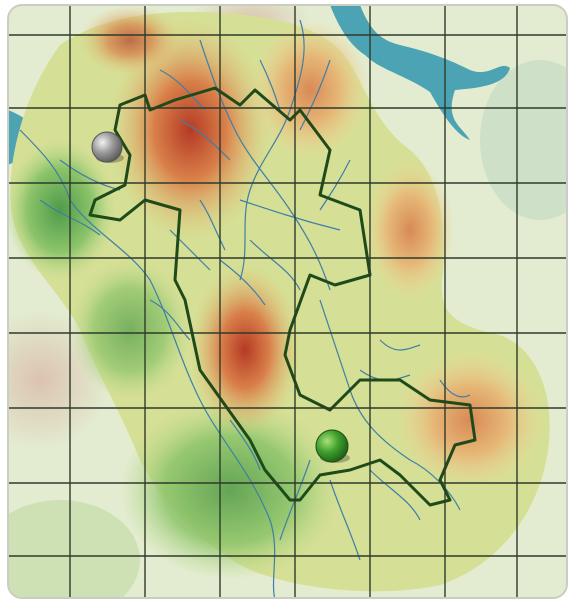 Image resolution: width=575 pixels, height=606 pixels. Describe the element at coordinates (332, 446) in the screenshot. I see `green-marker` at that location.